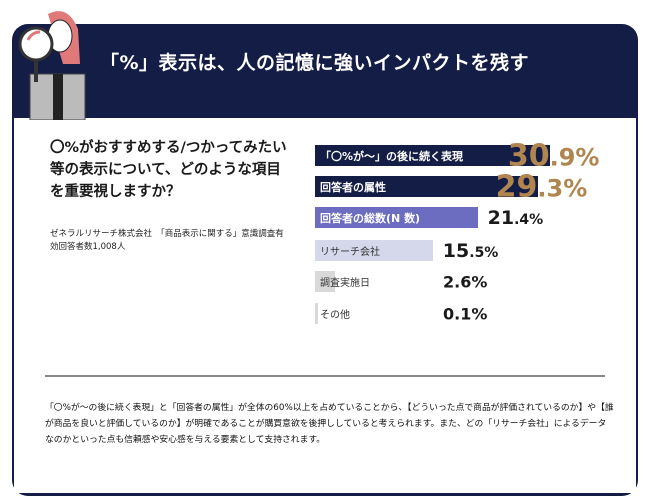  I want to click on bar-label: リサーチ会社, so click(350, 252).